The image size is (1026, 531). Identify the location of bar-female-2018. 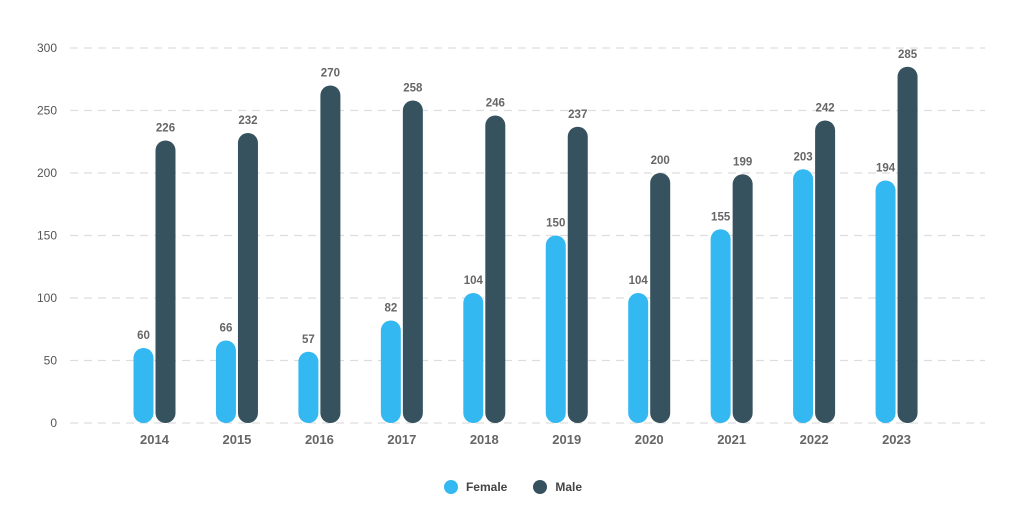
(473, 358).